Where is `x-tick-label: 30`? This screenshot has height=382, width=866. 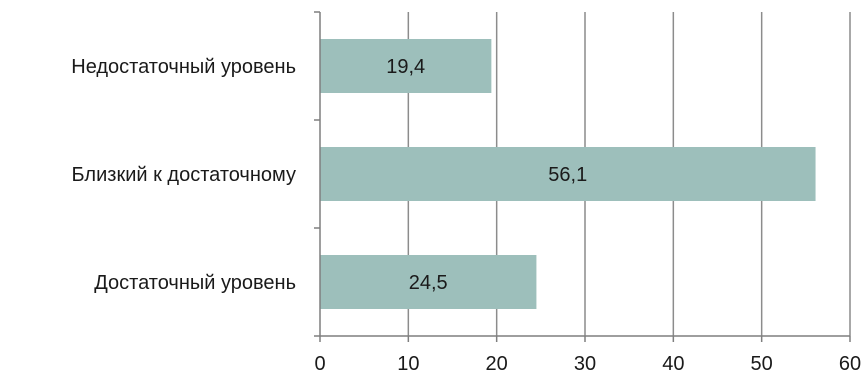 x-tick-label: 30 is located at coordinates (585, 364).